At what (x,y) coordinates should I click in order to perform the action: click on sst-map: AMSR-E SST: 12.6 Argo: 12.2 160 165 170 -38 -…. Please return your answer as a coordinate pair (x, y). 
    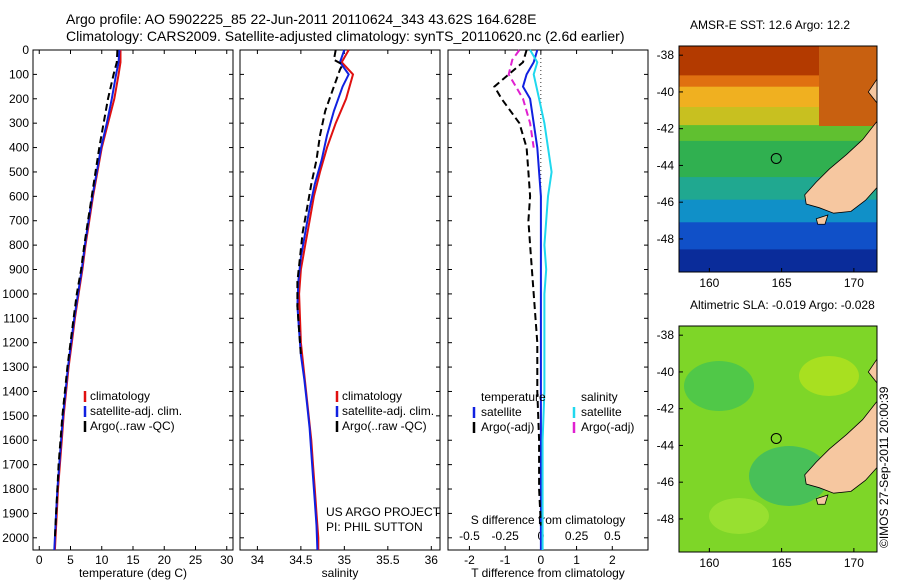
    Looking at the image, I should click on (767, 154).